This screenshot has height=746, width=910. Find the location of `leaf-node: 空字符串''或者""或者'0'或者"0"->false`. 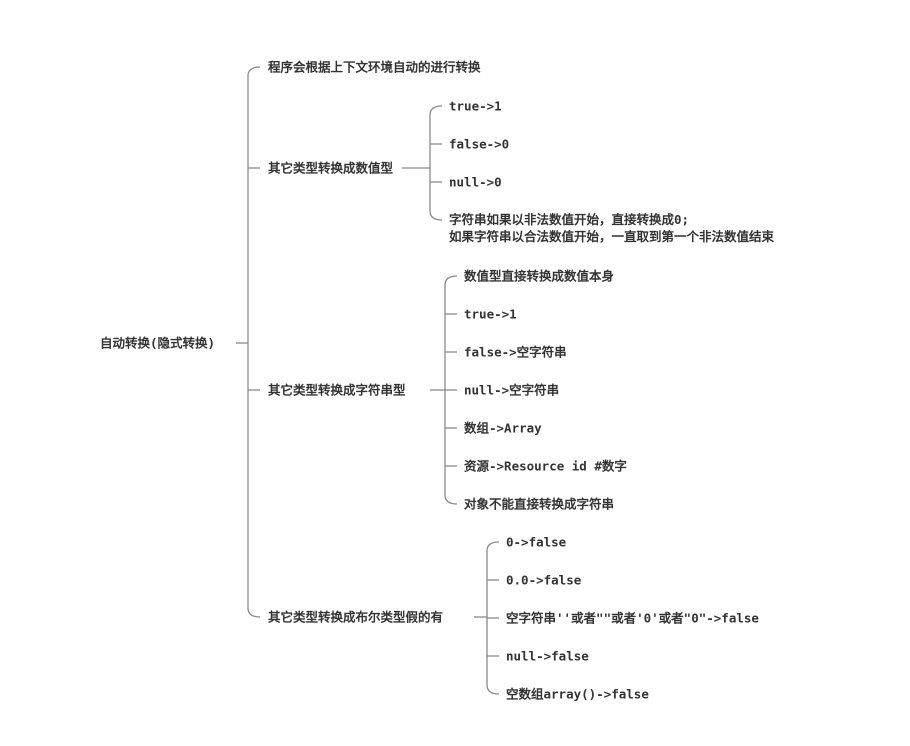

leaf-node: 空字符串''或者""或者'0'或者"0"->false is located at coordinates (632, 618).